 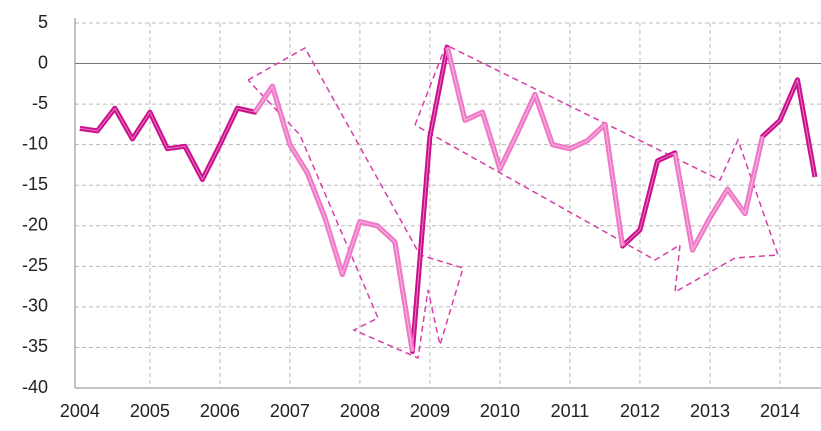 What do you see at coordinates (35, 225) in the screenshot?
I see `y-tick-label: -20` at bounding box center [35, 225].